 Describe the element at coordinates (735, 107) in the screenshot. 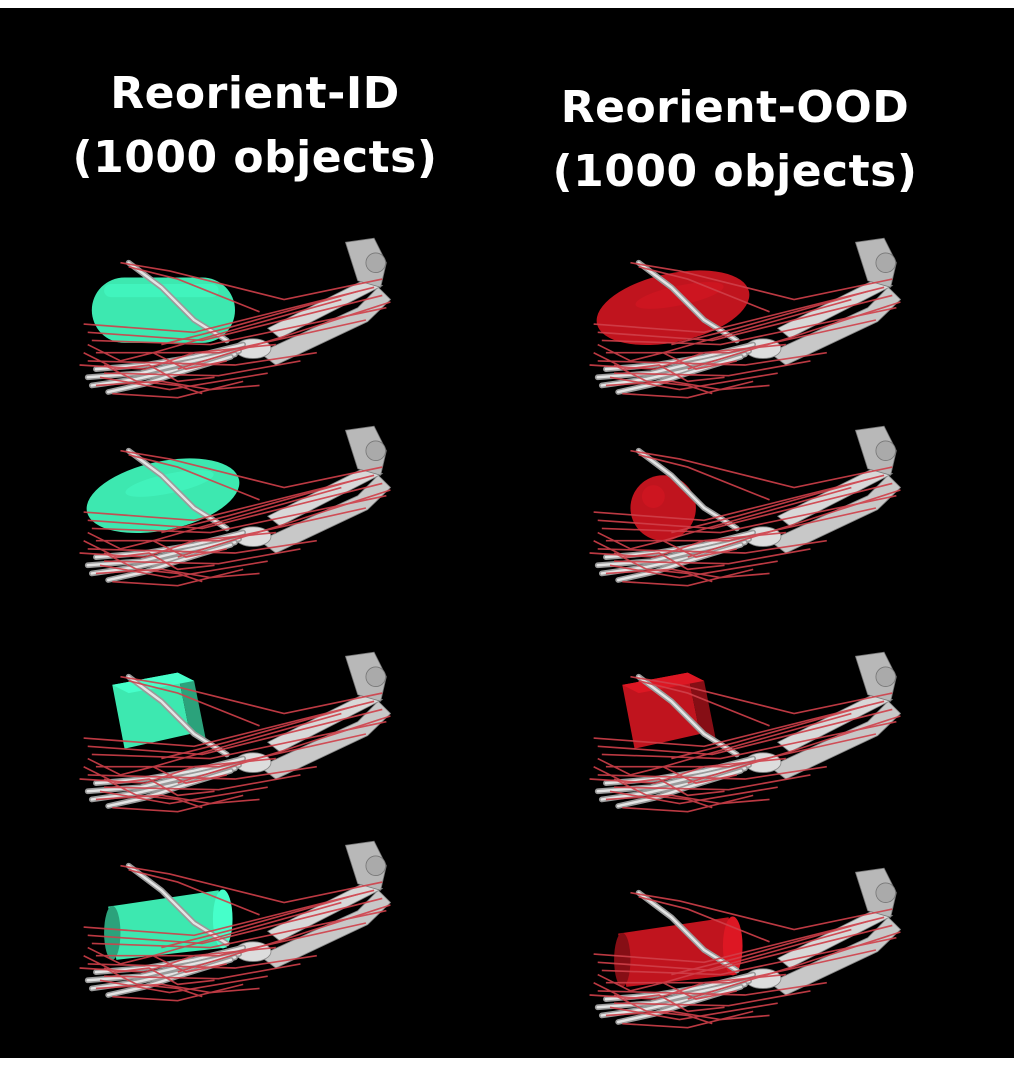

I see `column-title-line1: Reorient-OOD` at that location.